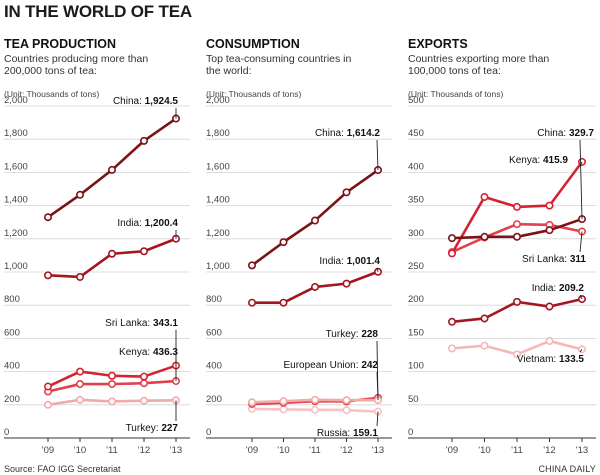  I want to click on panel-unit: (Unit: Thousands of tons), so click(253, 94).